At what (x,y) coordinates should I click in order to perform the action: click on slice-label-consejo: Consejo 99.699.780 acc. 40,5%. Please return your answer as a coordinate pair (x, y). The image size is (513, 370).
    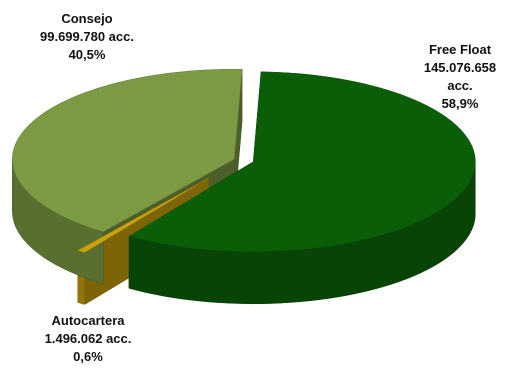
    Looking at the image, I should click on (87, 37).